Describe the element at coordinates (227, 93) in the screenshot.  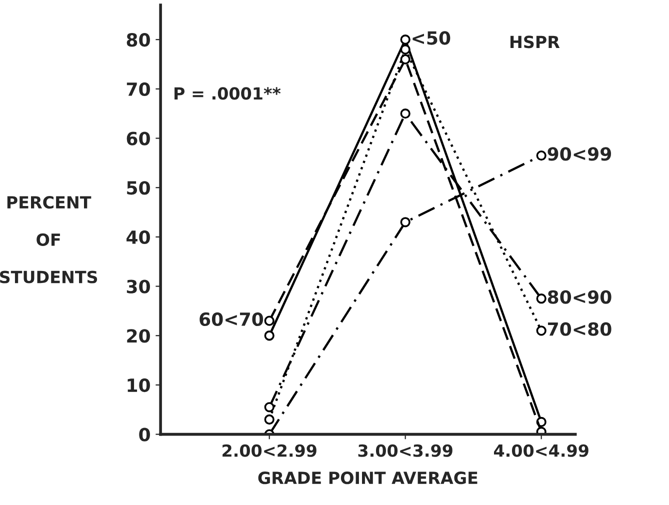
I see `annotation: P = .0001**` at that location.